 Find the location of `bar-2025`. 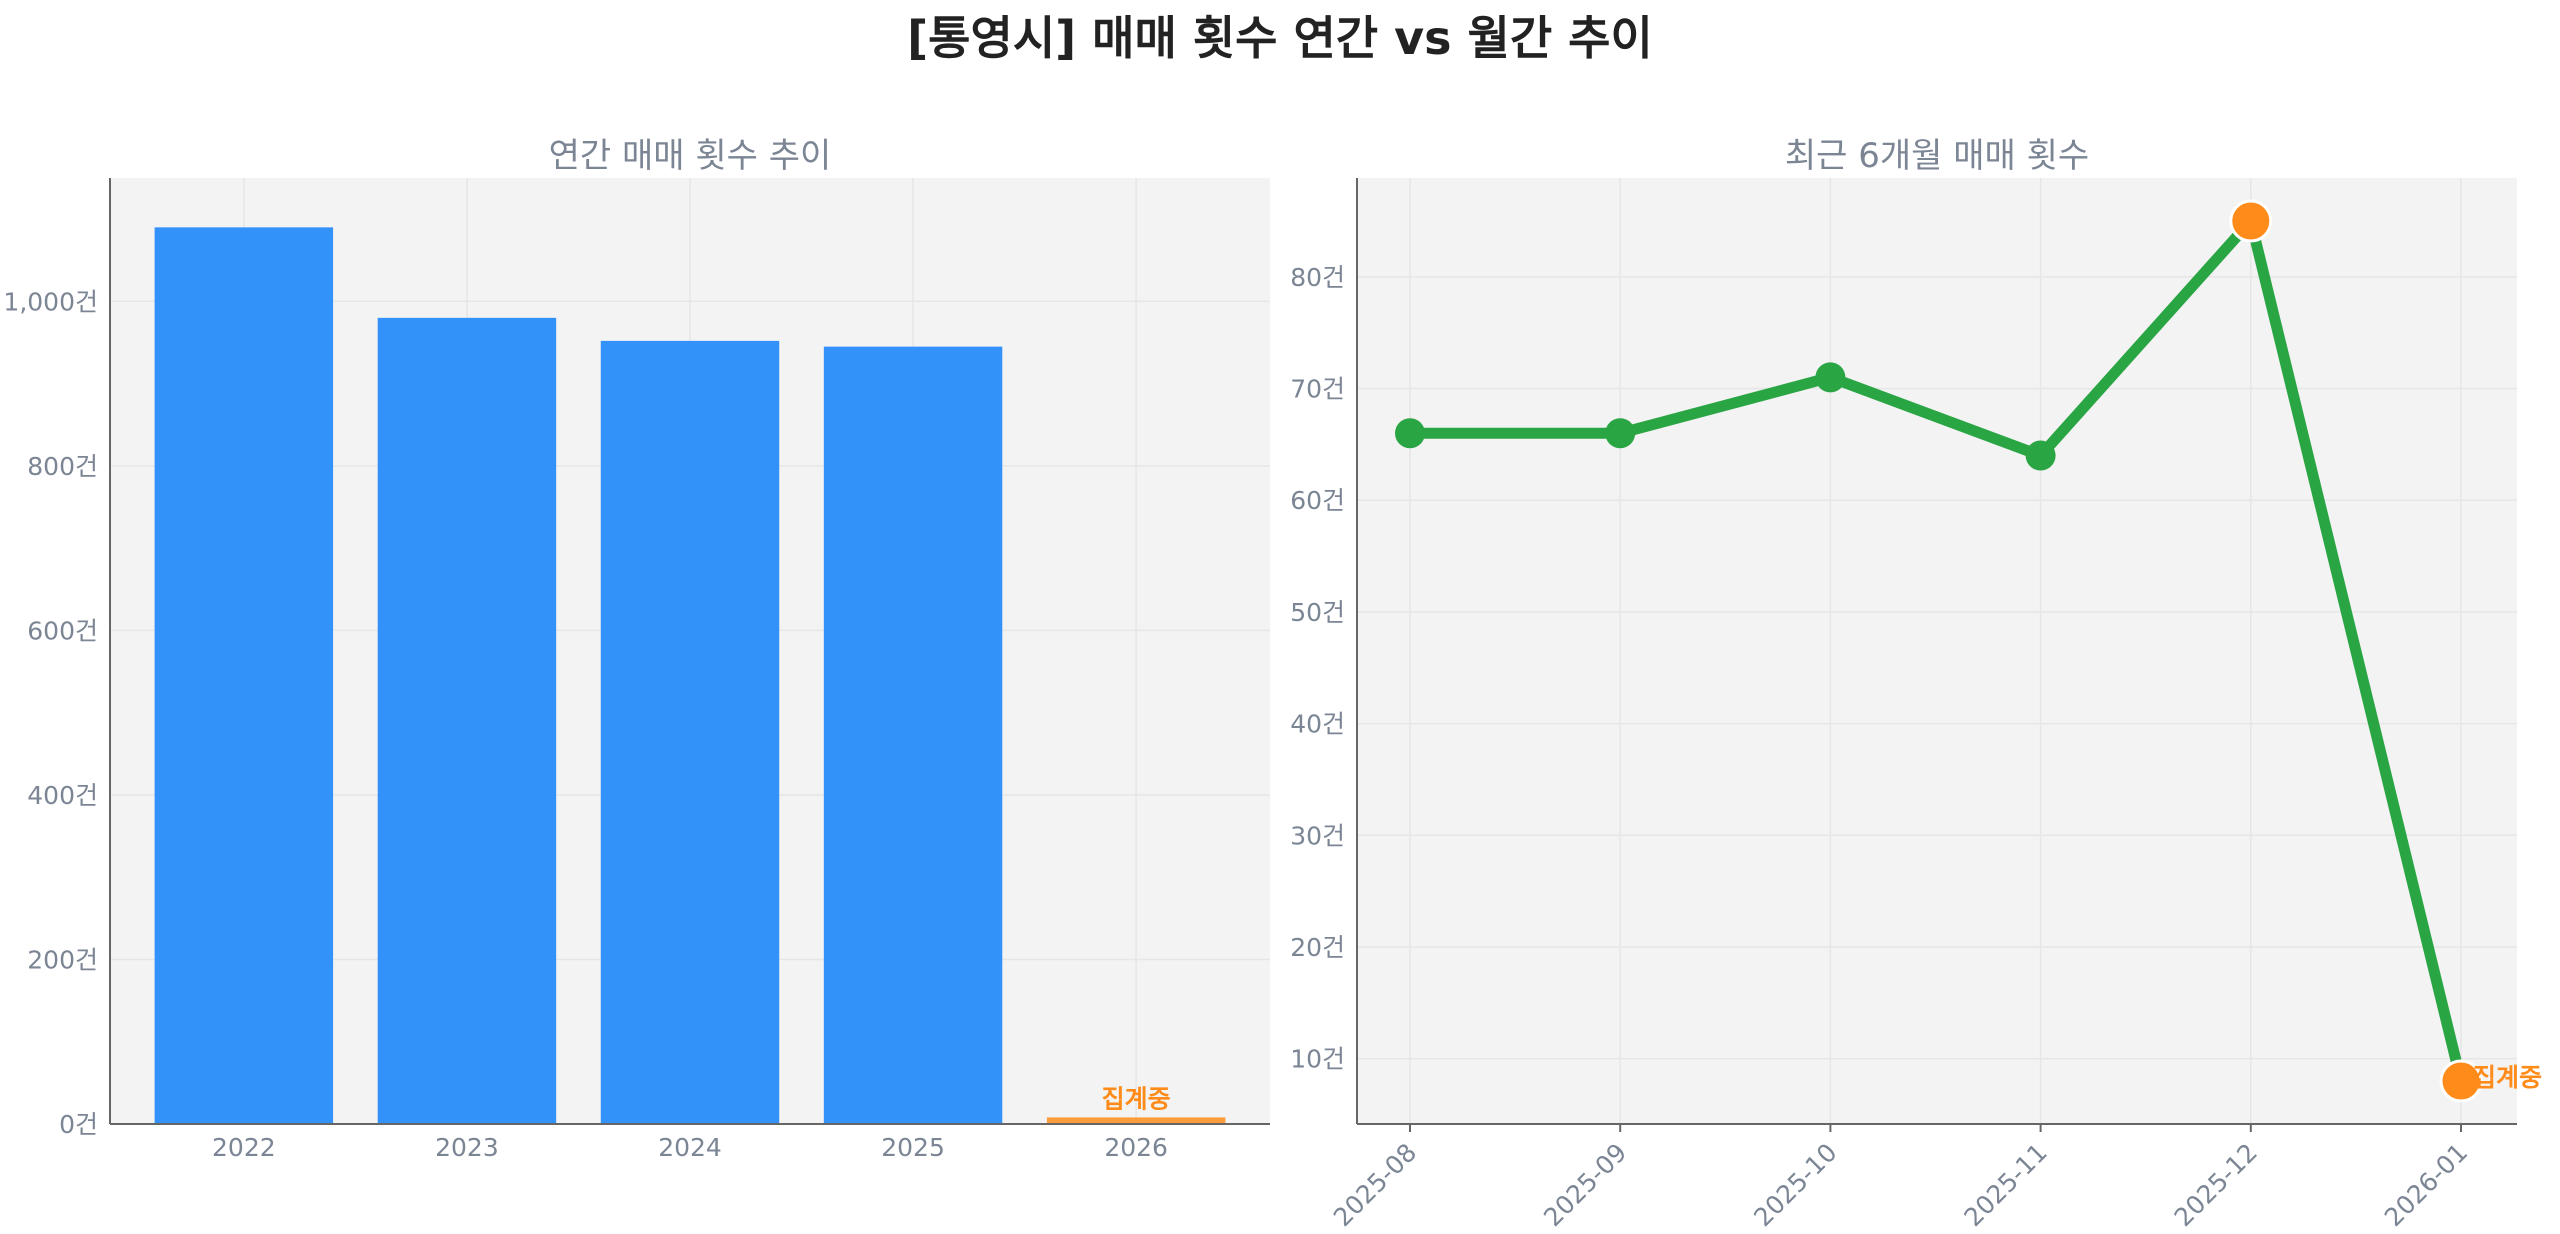

bar-2025 is located at coordinates (913, 735).